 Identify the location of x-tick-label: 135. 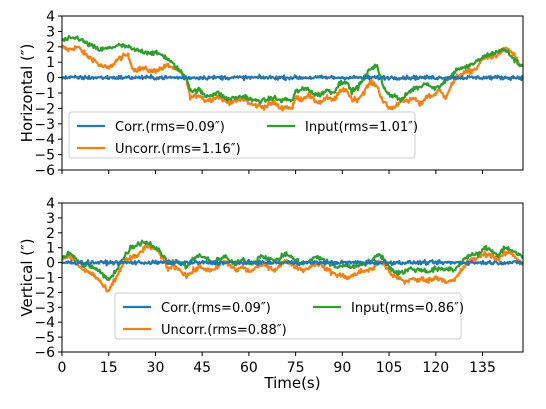
(482, 368).